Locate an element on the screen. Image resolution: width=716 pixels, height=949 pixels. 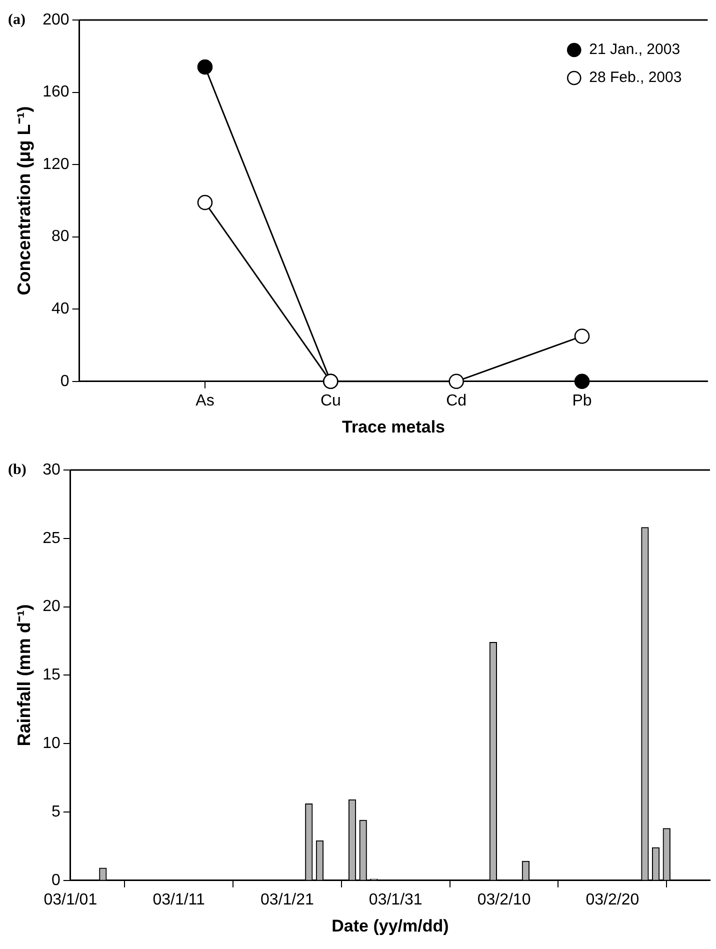
y-tick-label: 80 is located at coordinates (61, 237).